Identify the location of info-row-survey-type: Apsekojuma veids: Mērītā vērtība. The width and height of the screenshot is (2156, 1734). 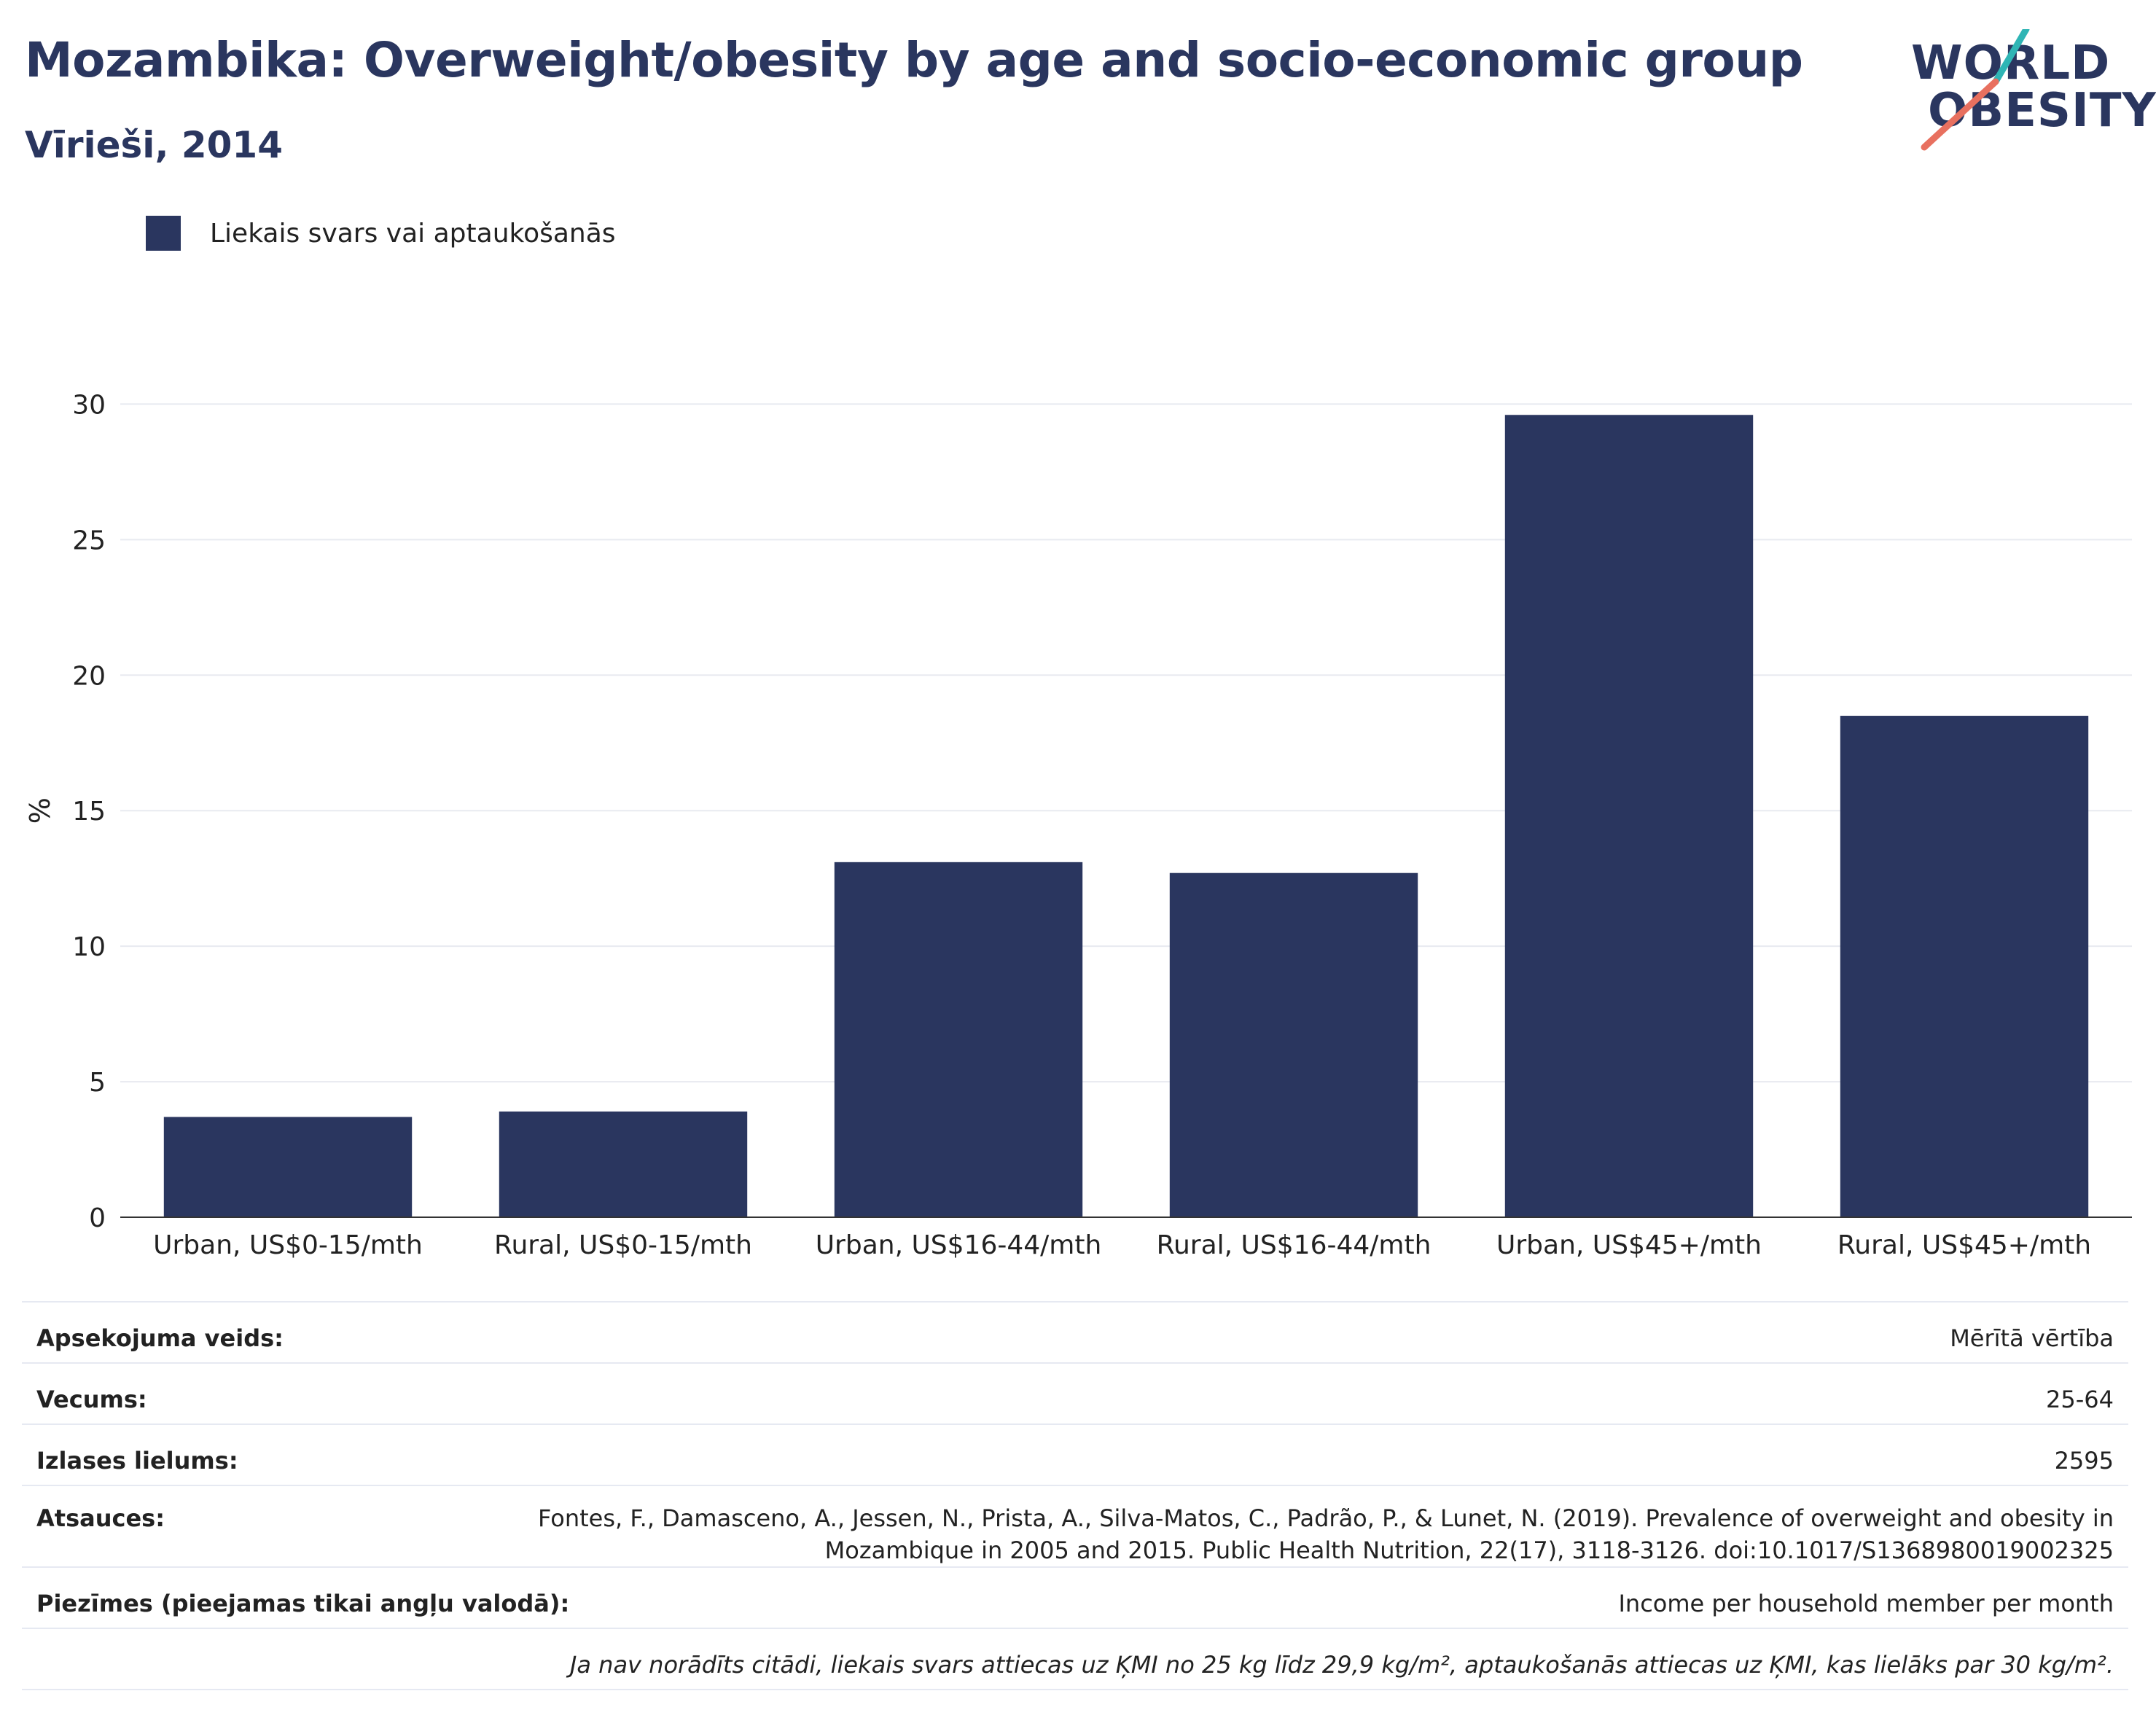
(1075, 1331).